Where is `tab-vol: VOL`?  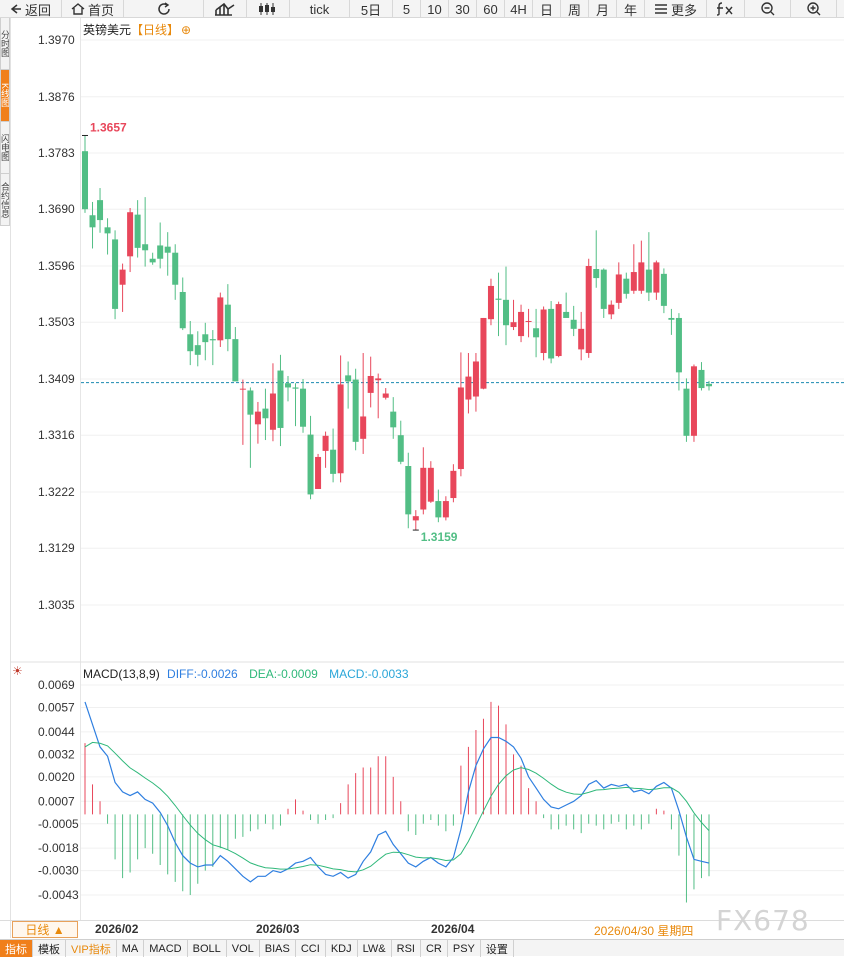
tab-vol: VOL is located at coordinates (243, 948).